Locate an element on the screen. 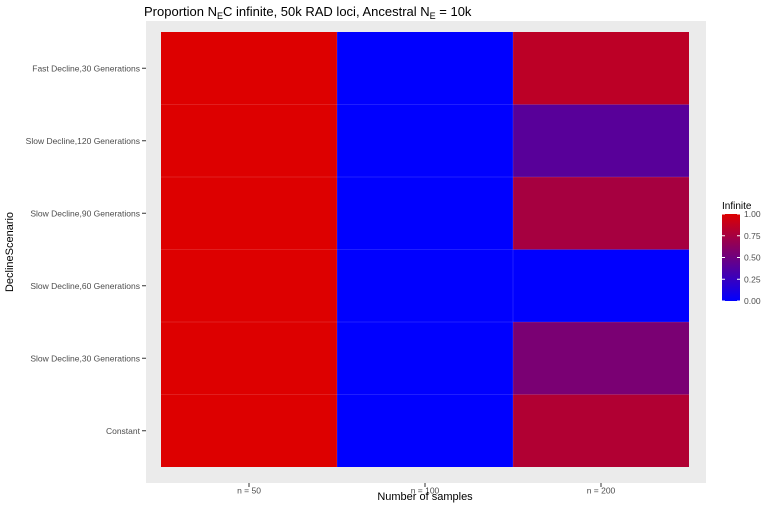 This screenshot has height=507, width=773. legend-title: Infinite is located at coordinates (737, 206).